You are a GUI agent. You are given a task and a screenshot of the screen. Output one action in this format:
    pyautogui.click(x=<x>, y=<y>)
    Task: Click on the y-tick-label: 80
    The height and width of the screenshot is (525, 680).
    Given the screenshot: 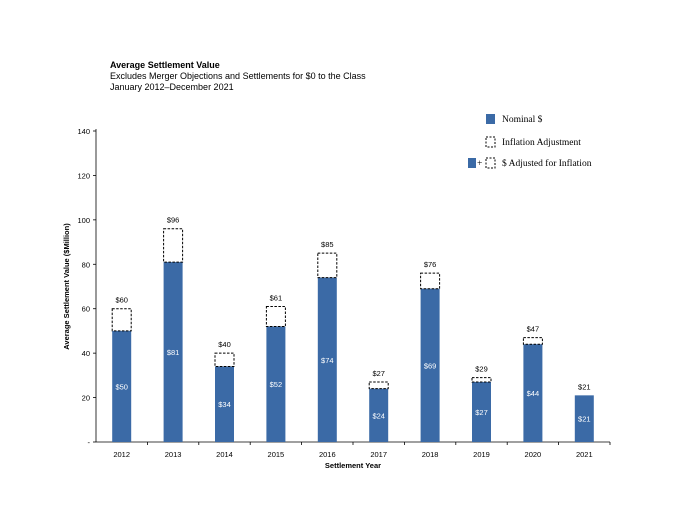 What is the action you would take?
    pyautogui.click(x=86, y=264)
    